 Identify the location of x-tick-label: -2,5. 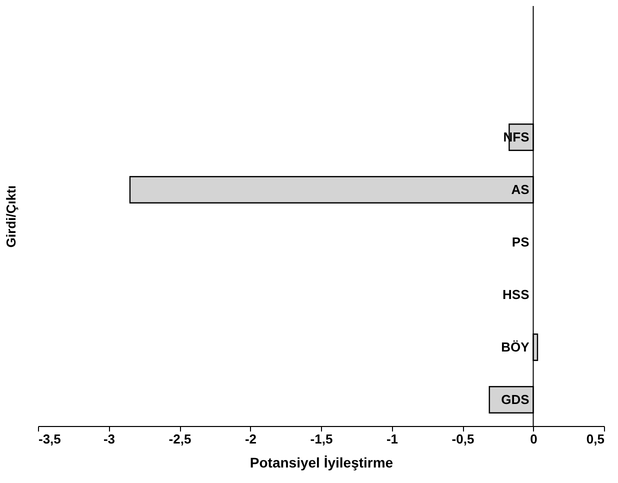
(180, 439).